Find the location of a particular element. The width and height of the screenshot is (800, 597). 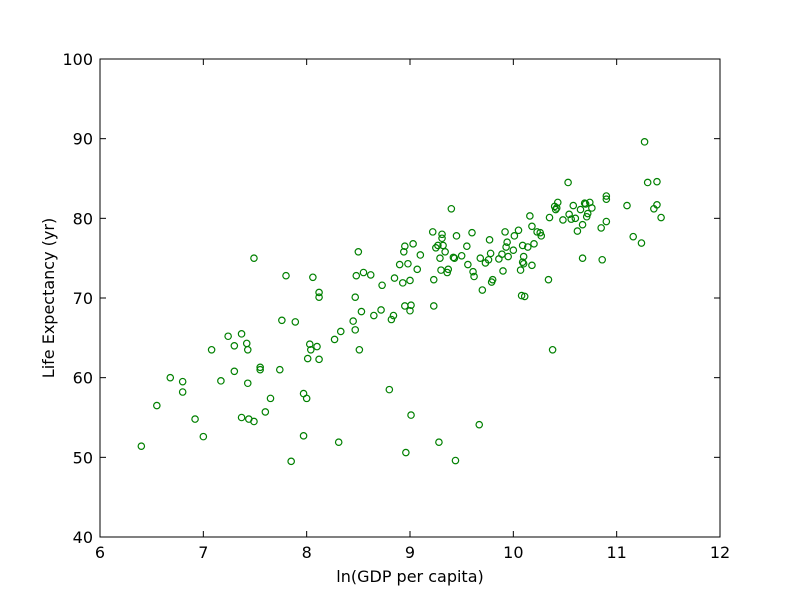

x-tick-label: 10 is located at coordinates (513, 552).